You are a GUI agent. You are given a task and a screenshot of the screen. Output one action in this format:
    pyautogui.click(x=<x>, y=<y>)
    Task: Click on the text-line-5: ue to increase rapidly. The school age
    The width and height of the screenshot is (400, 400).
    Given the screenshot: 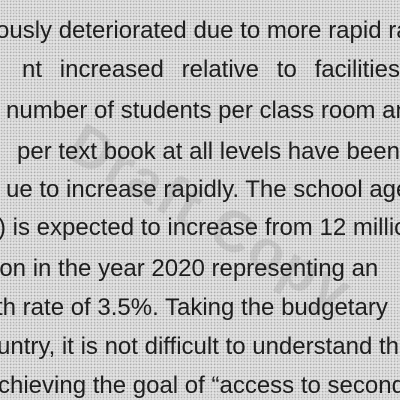 What is the action you would take?
    pyautogui.click(x=203, y=189)
    